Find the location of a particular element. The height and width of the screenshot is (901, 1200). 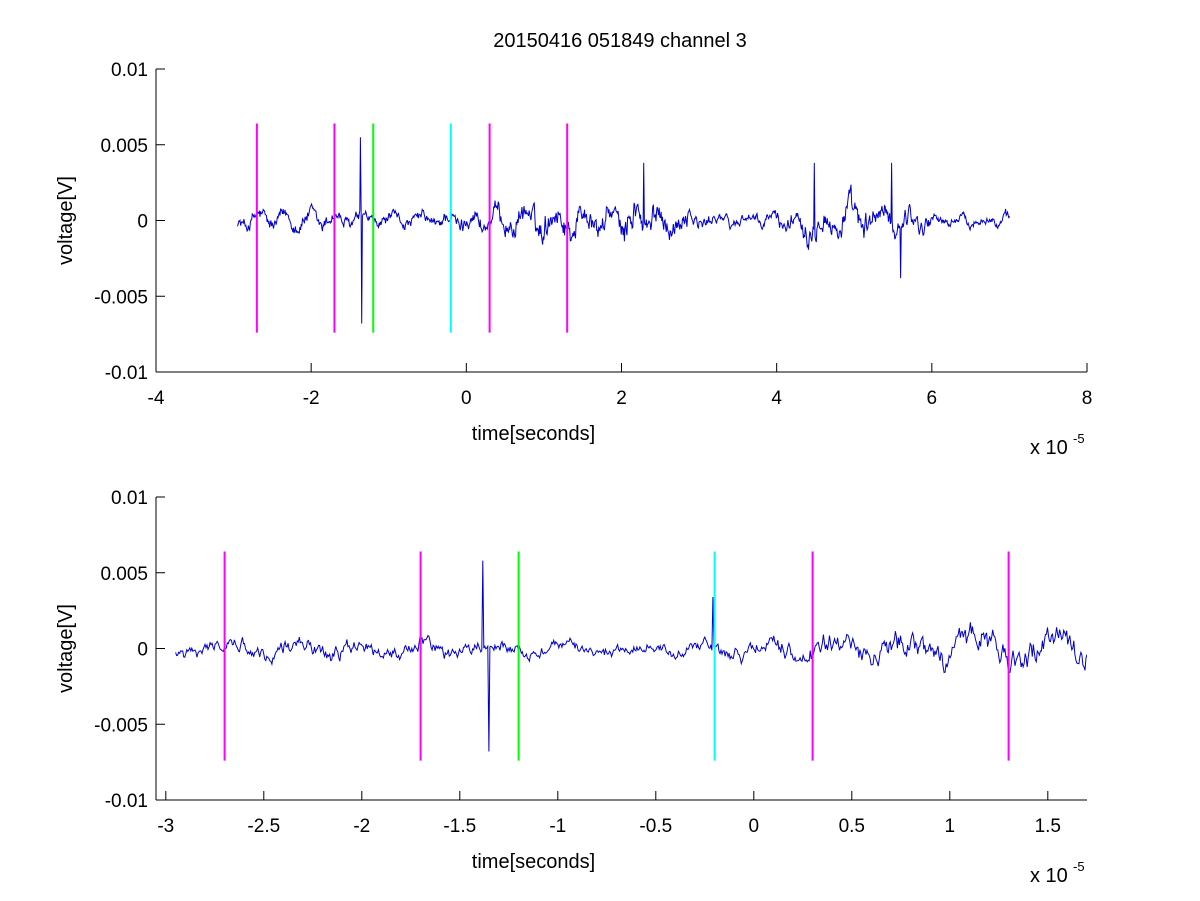

x-tick-label: -3 is located at coordinates (165, 826).